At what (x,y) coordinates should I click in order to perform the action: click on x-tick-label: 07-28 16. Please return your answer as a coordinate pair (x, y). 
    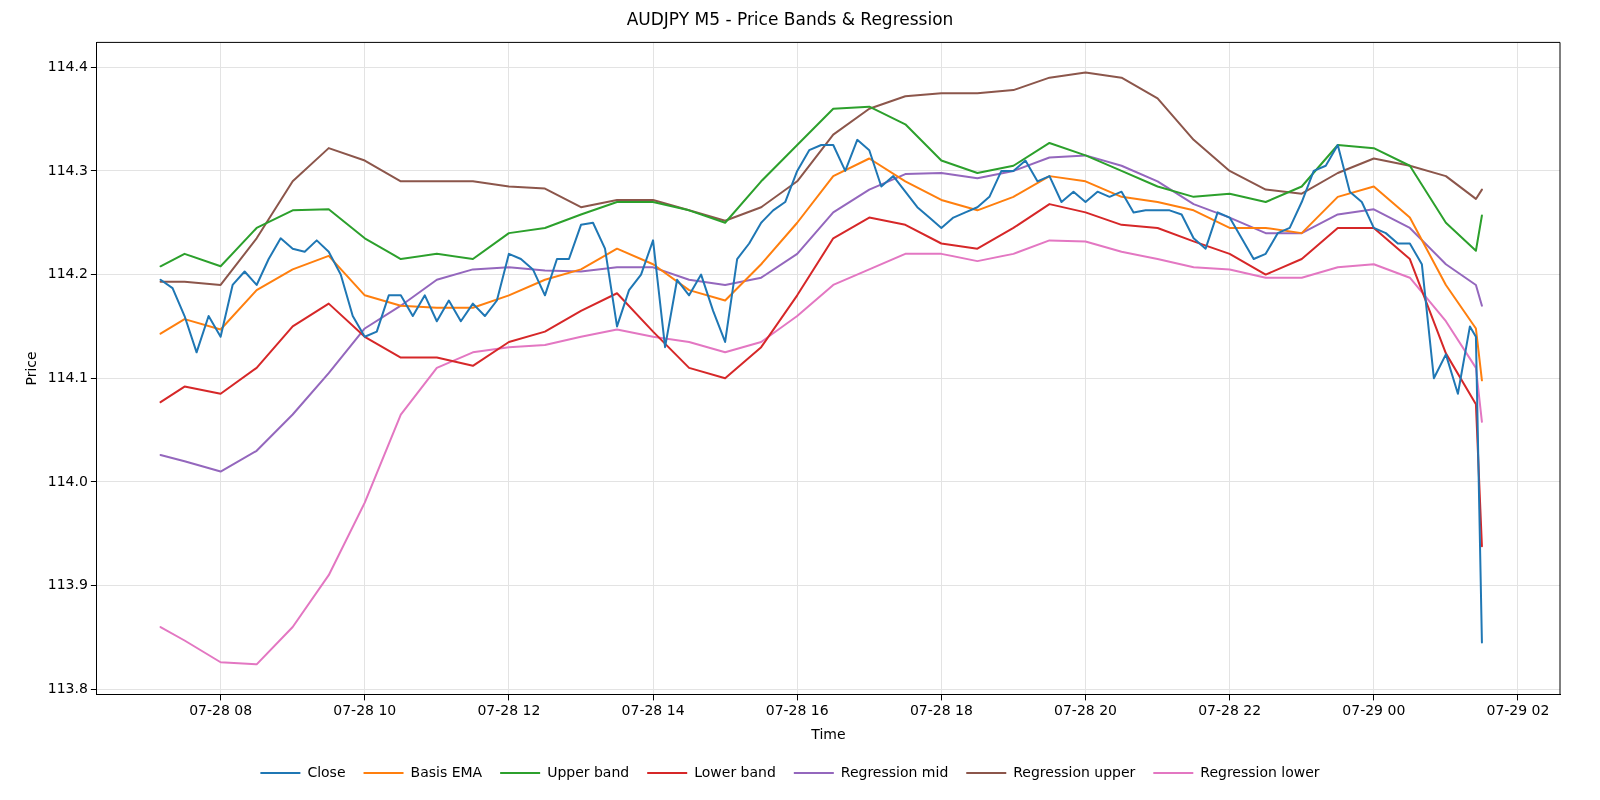
    Looking at the image, I should click on (797, 710).